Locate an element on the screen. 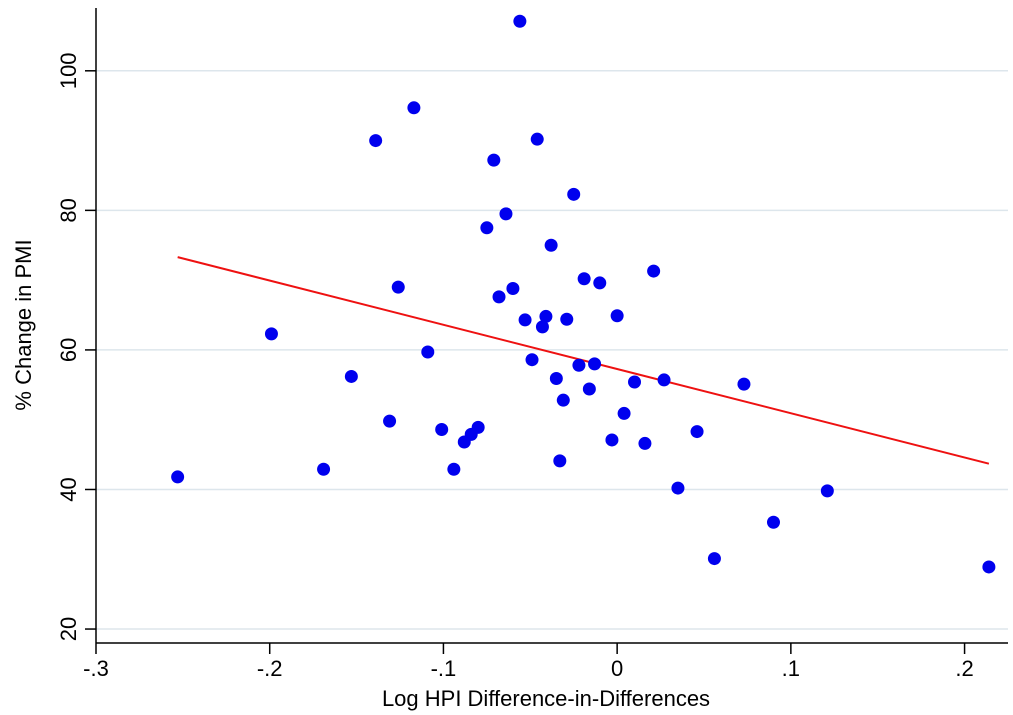 This screenshot has height=715, width=1013. x-tick-label: .2 is located at coordinates (964, 668).